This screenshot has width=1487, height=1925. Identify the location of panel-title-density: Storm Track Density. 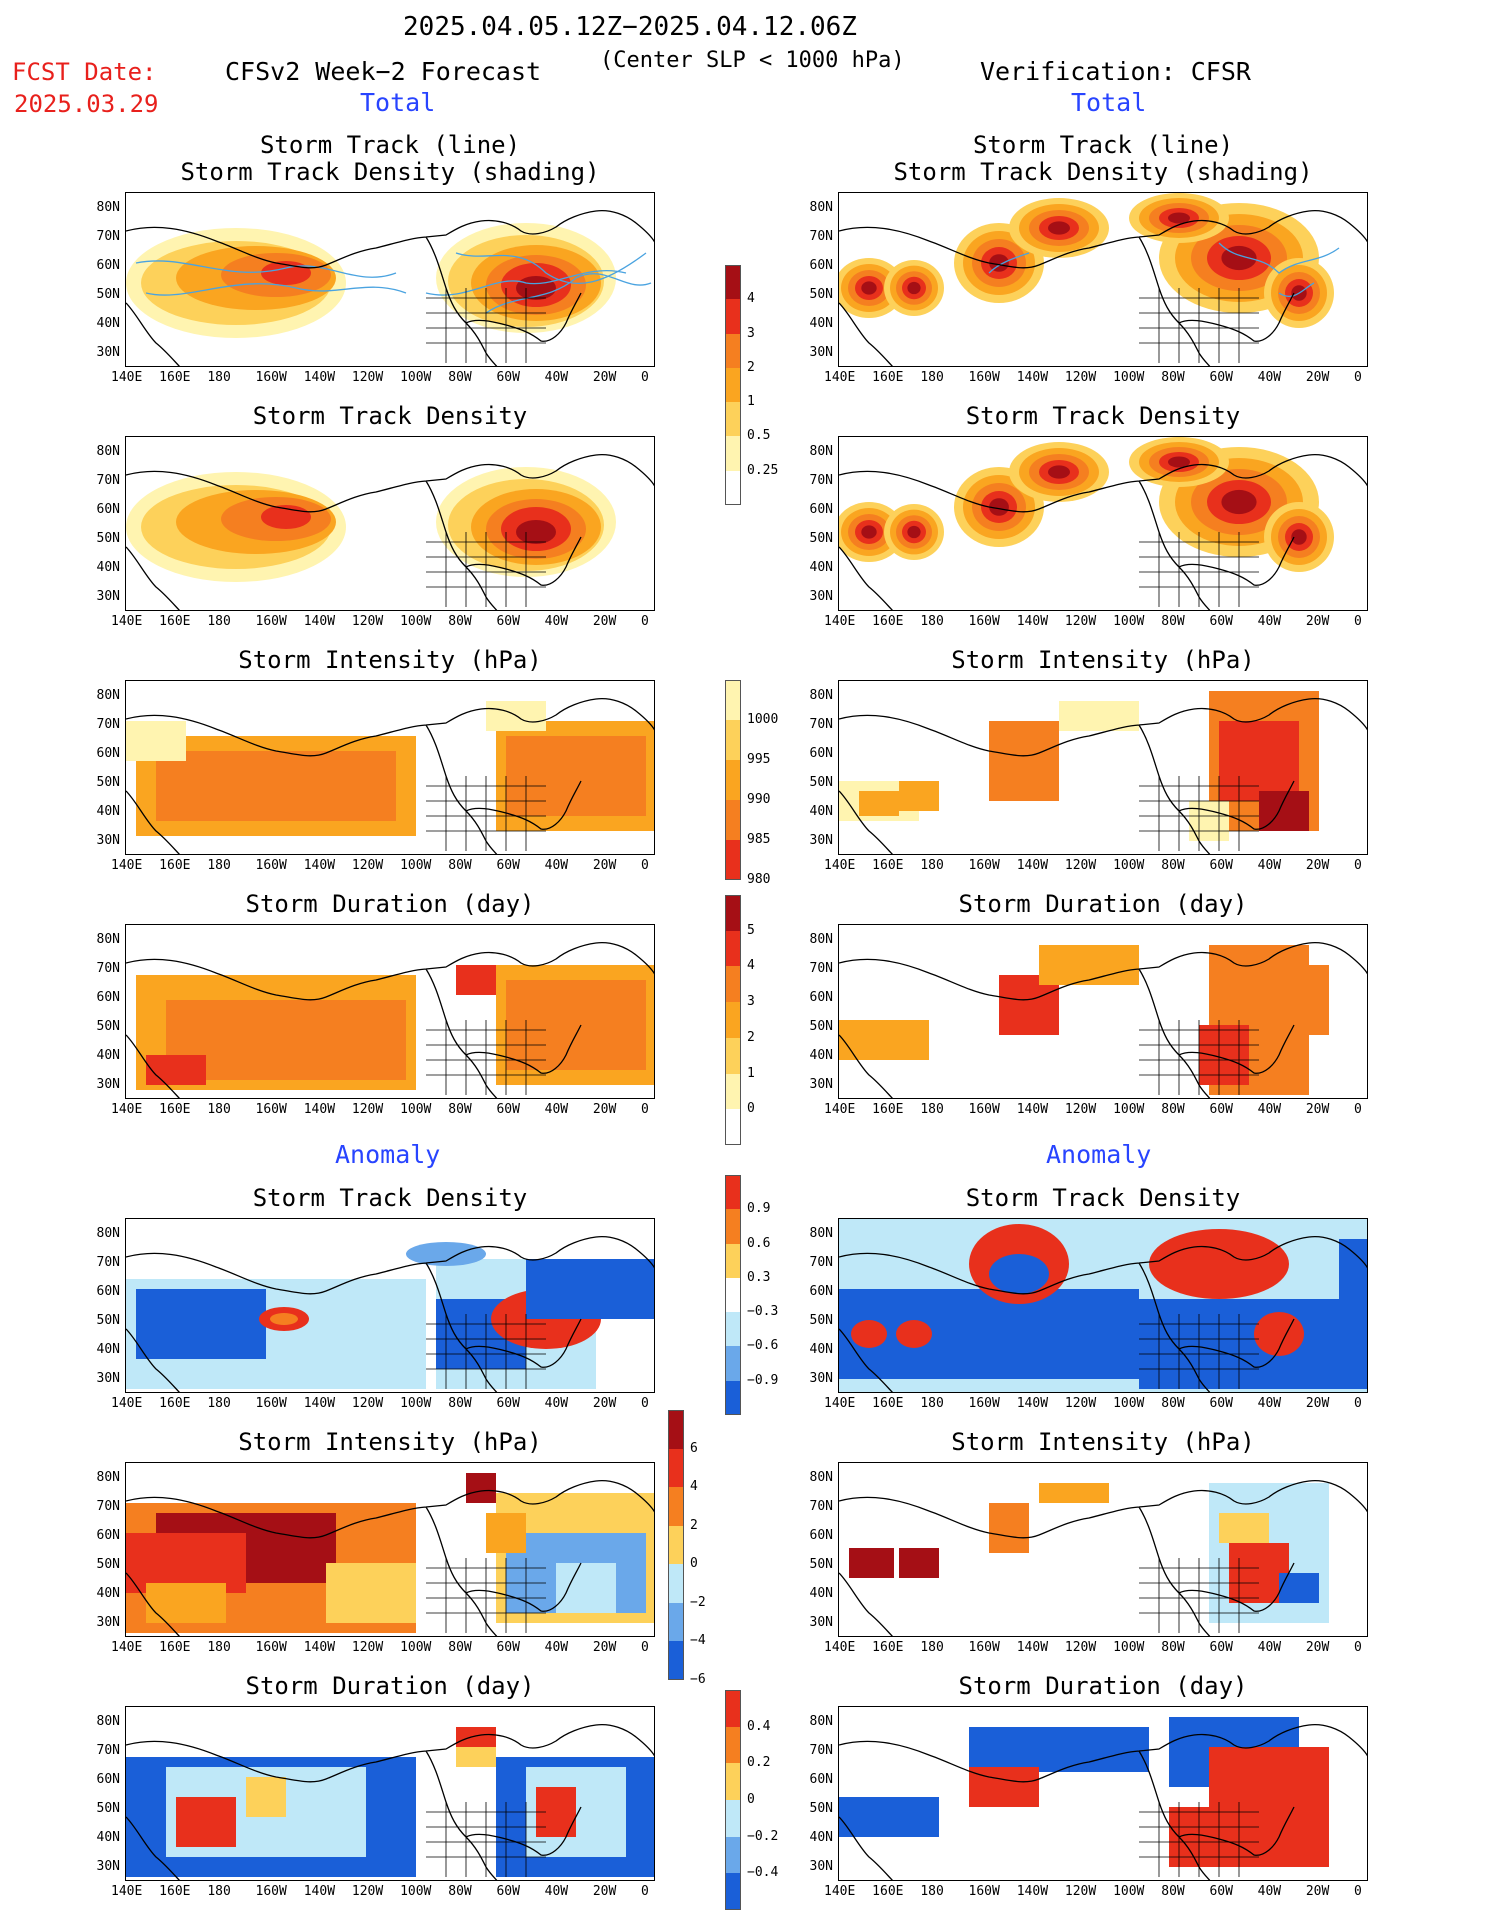
(390, 1198).